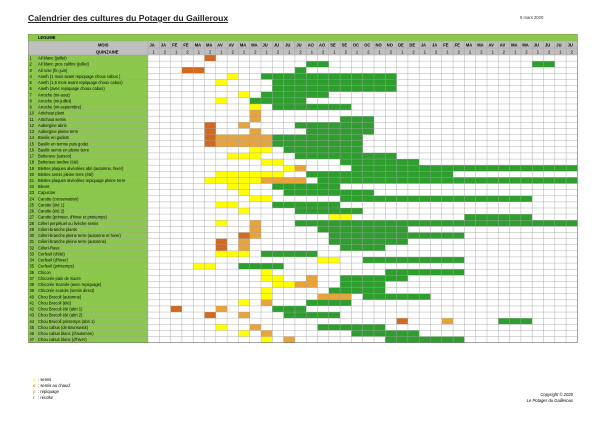 The height and width of the screenshot is (423, 600). Describe the element at coordinates (60, 296) in the screenshot. I see `crop-name: Chou Brocoli (automne)` at that location.